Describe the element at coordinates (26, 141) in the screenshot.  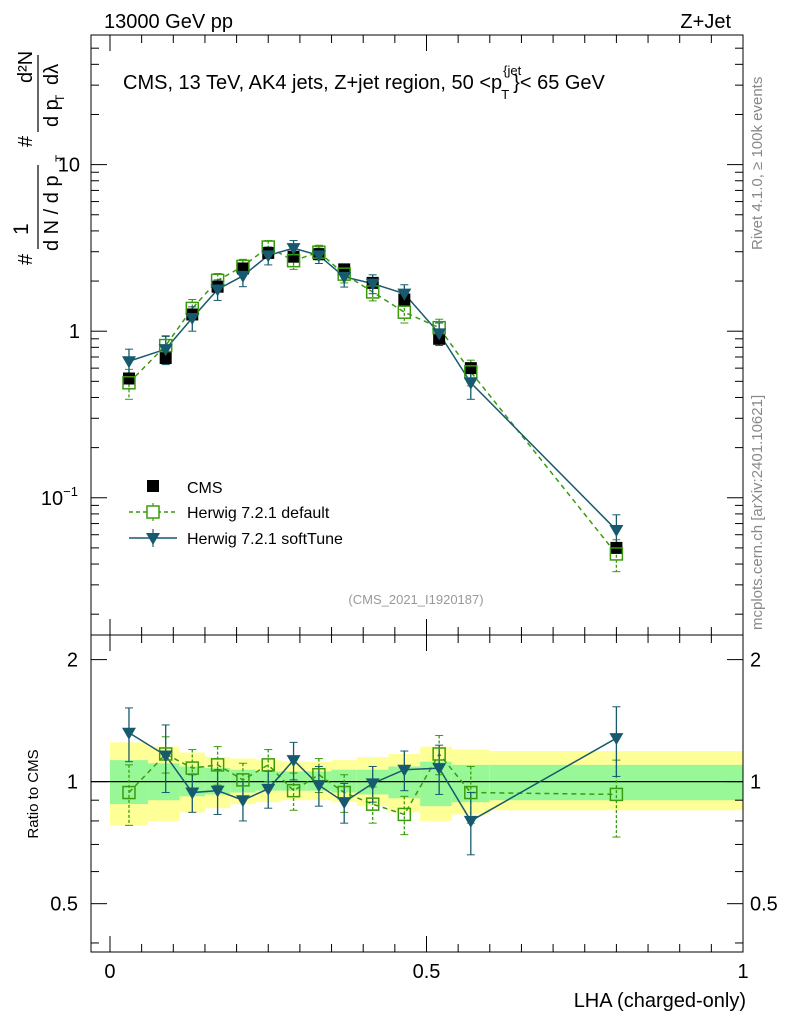
I see `ylabel-hash-2: #` at that location.